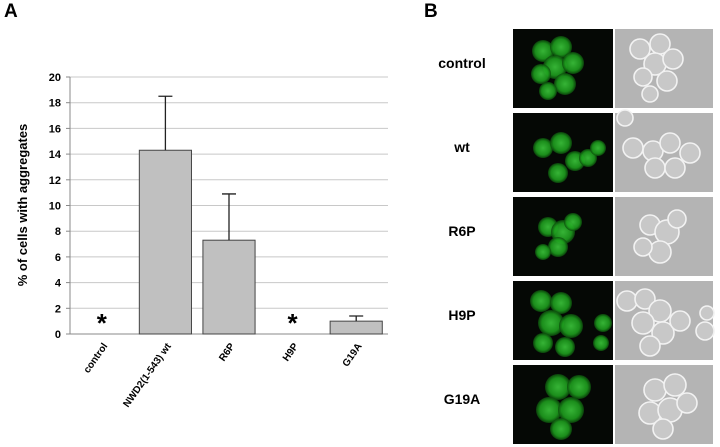 The image size is (720, 447). Describe the element at coordinates (147, 375) in the screenshot. I see `x-tick-label: NWD2(1-543) wt` at that location.